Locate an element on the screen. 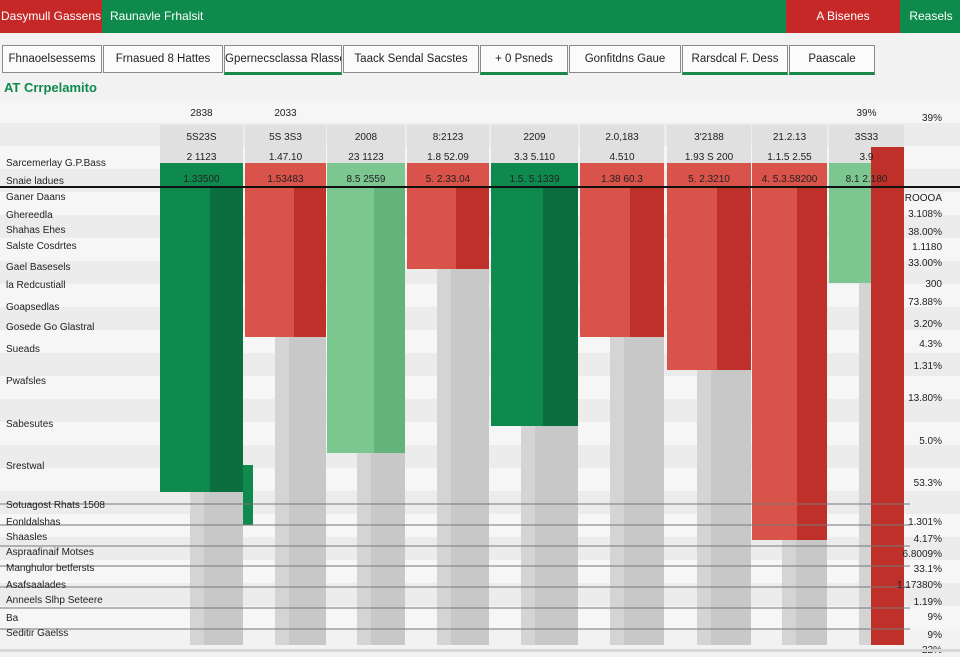  background-stripe is located at coordinates (480, 111).